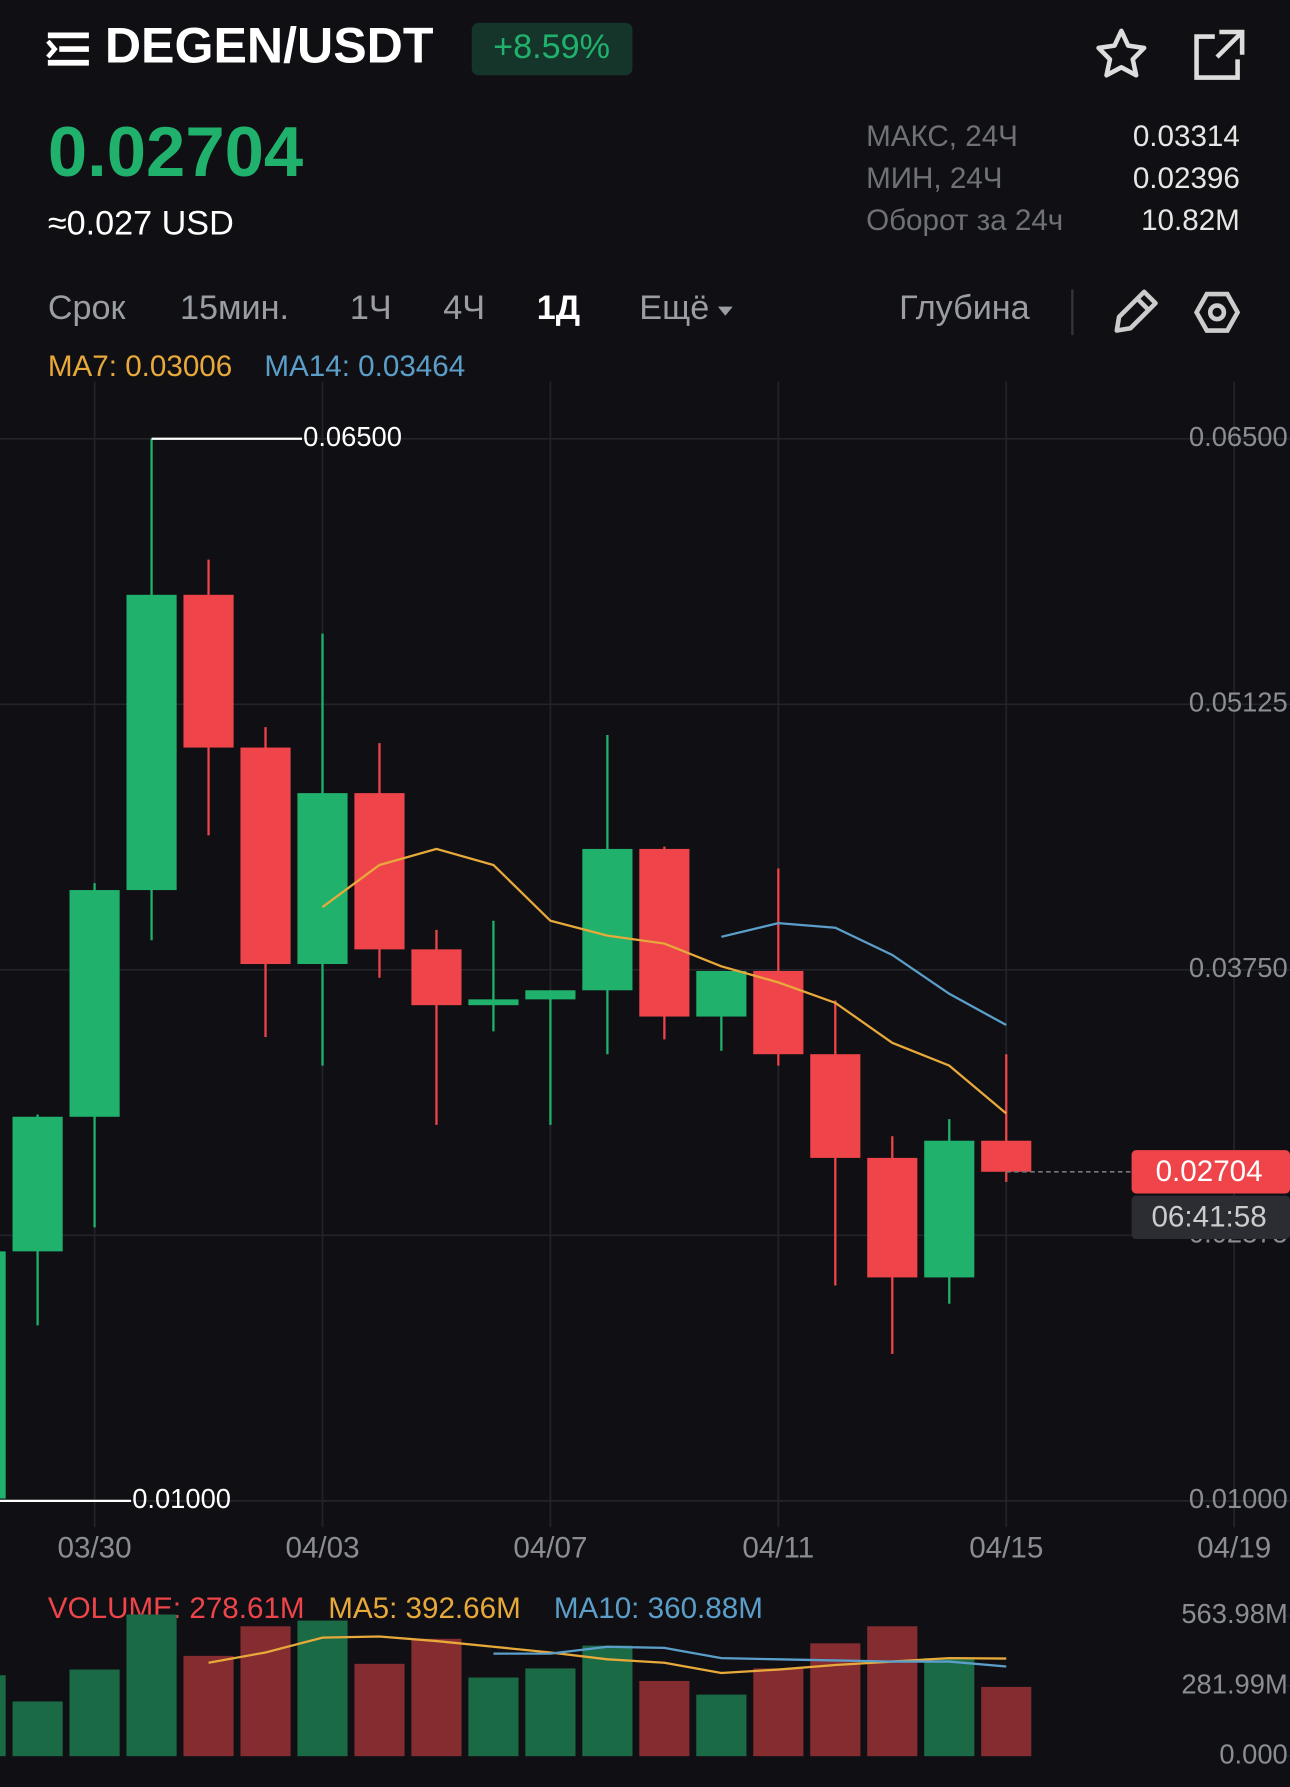 Image resolution: width=1290 pixels, height=1787 pixels. What do you see at coordinates (778, 1548) in the screenshot?
I see `x-tick-label: 04/11` at bounding box center [778, 1548].